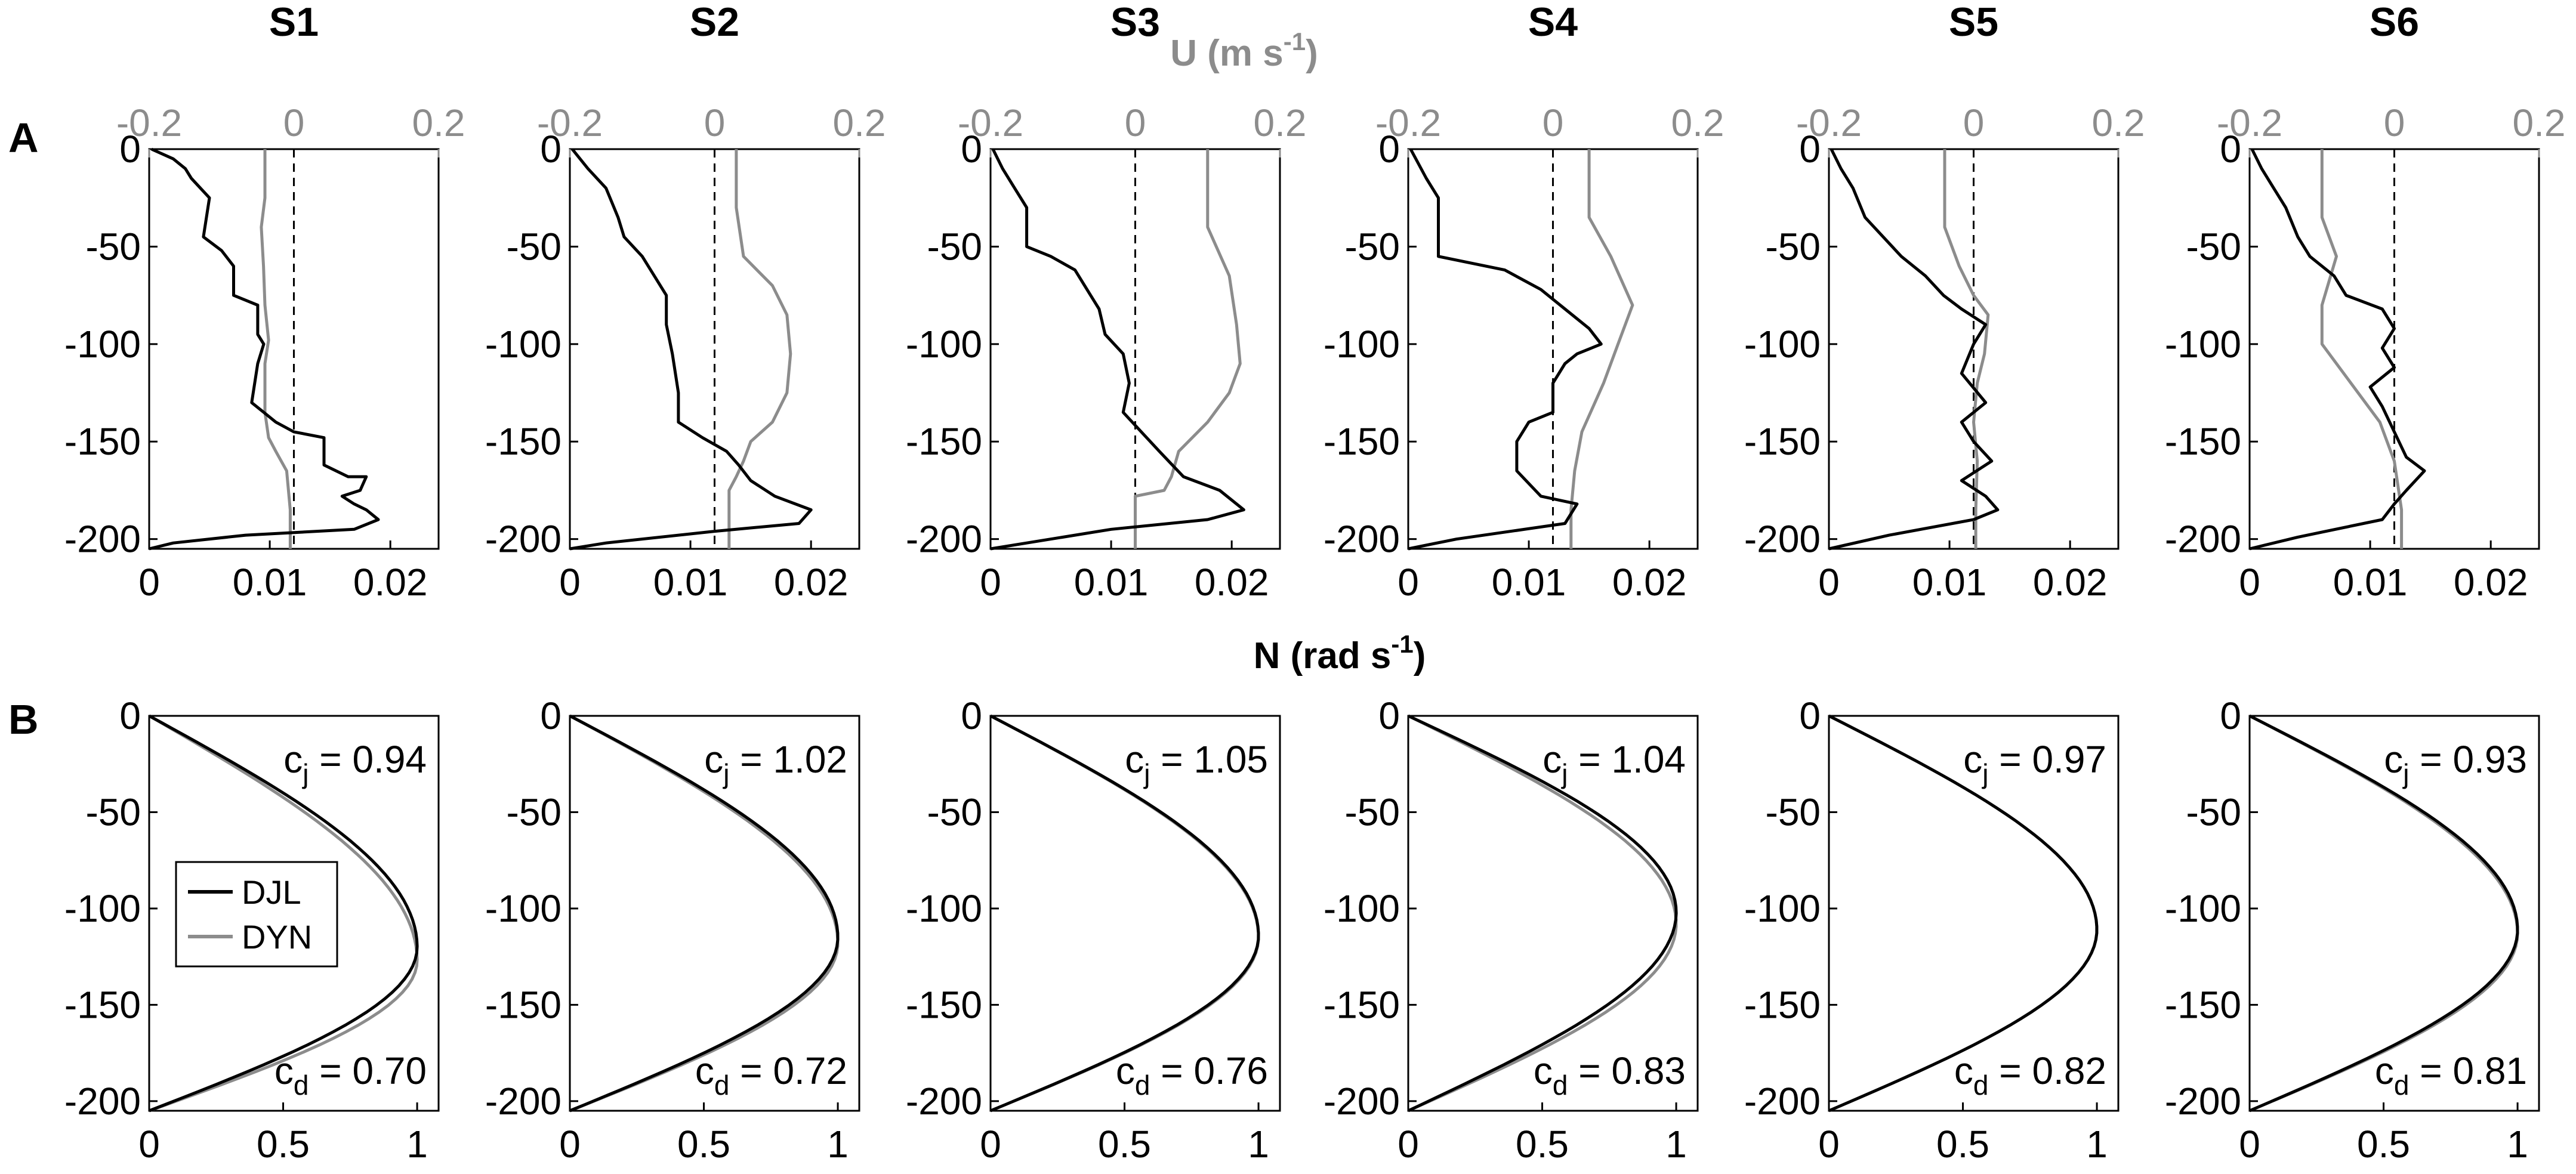 This screenshot has width=2576, height=1174. What do you see at coordinates (1244, 50) in the screenshot?
I see `u-axis-label: U (m s-1)` at bounding box center [1244, 50].